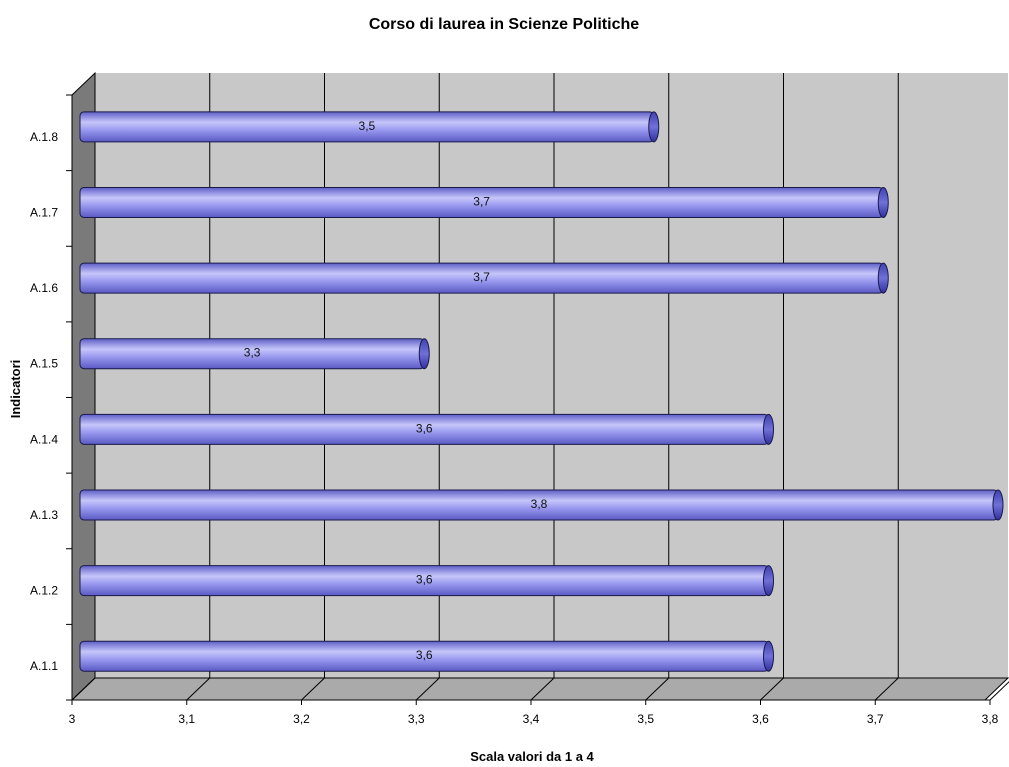 This screenshot has width=1009, height=767. I want to click on x-tick-label: 3,7, so click(875, 719).